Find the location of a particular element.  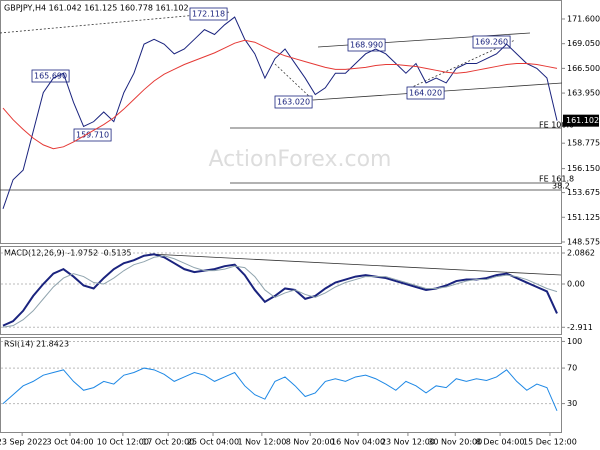

y-tick-label: 158.775 is located at coordinates (583, 143).